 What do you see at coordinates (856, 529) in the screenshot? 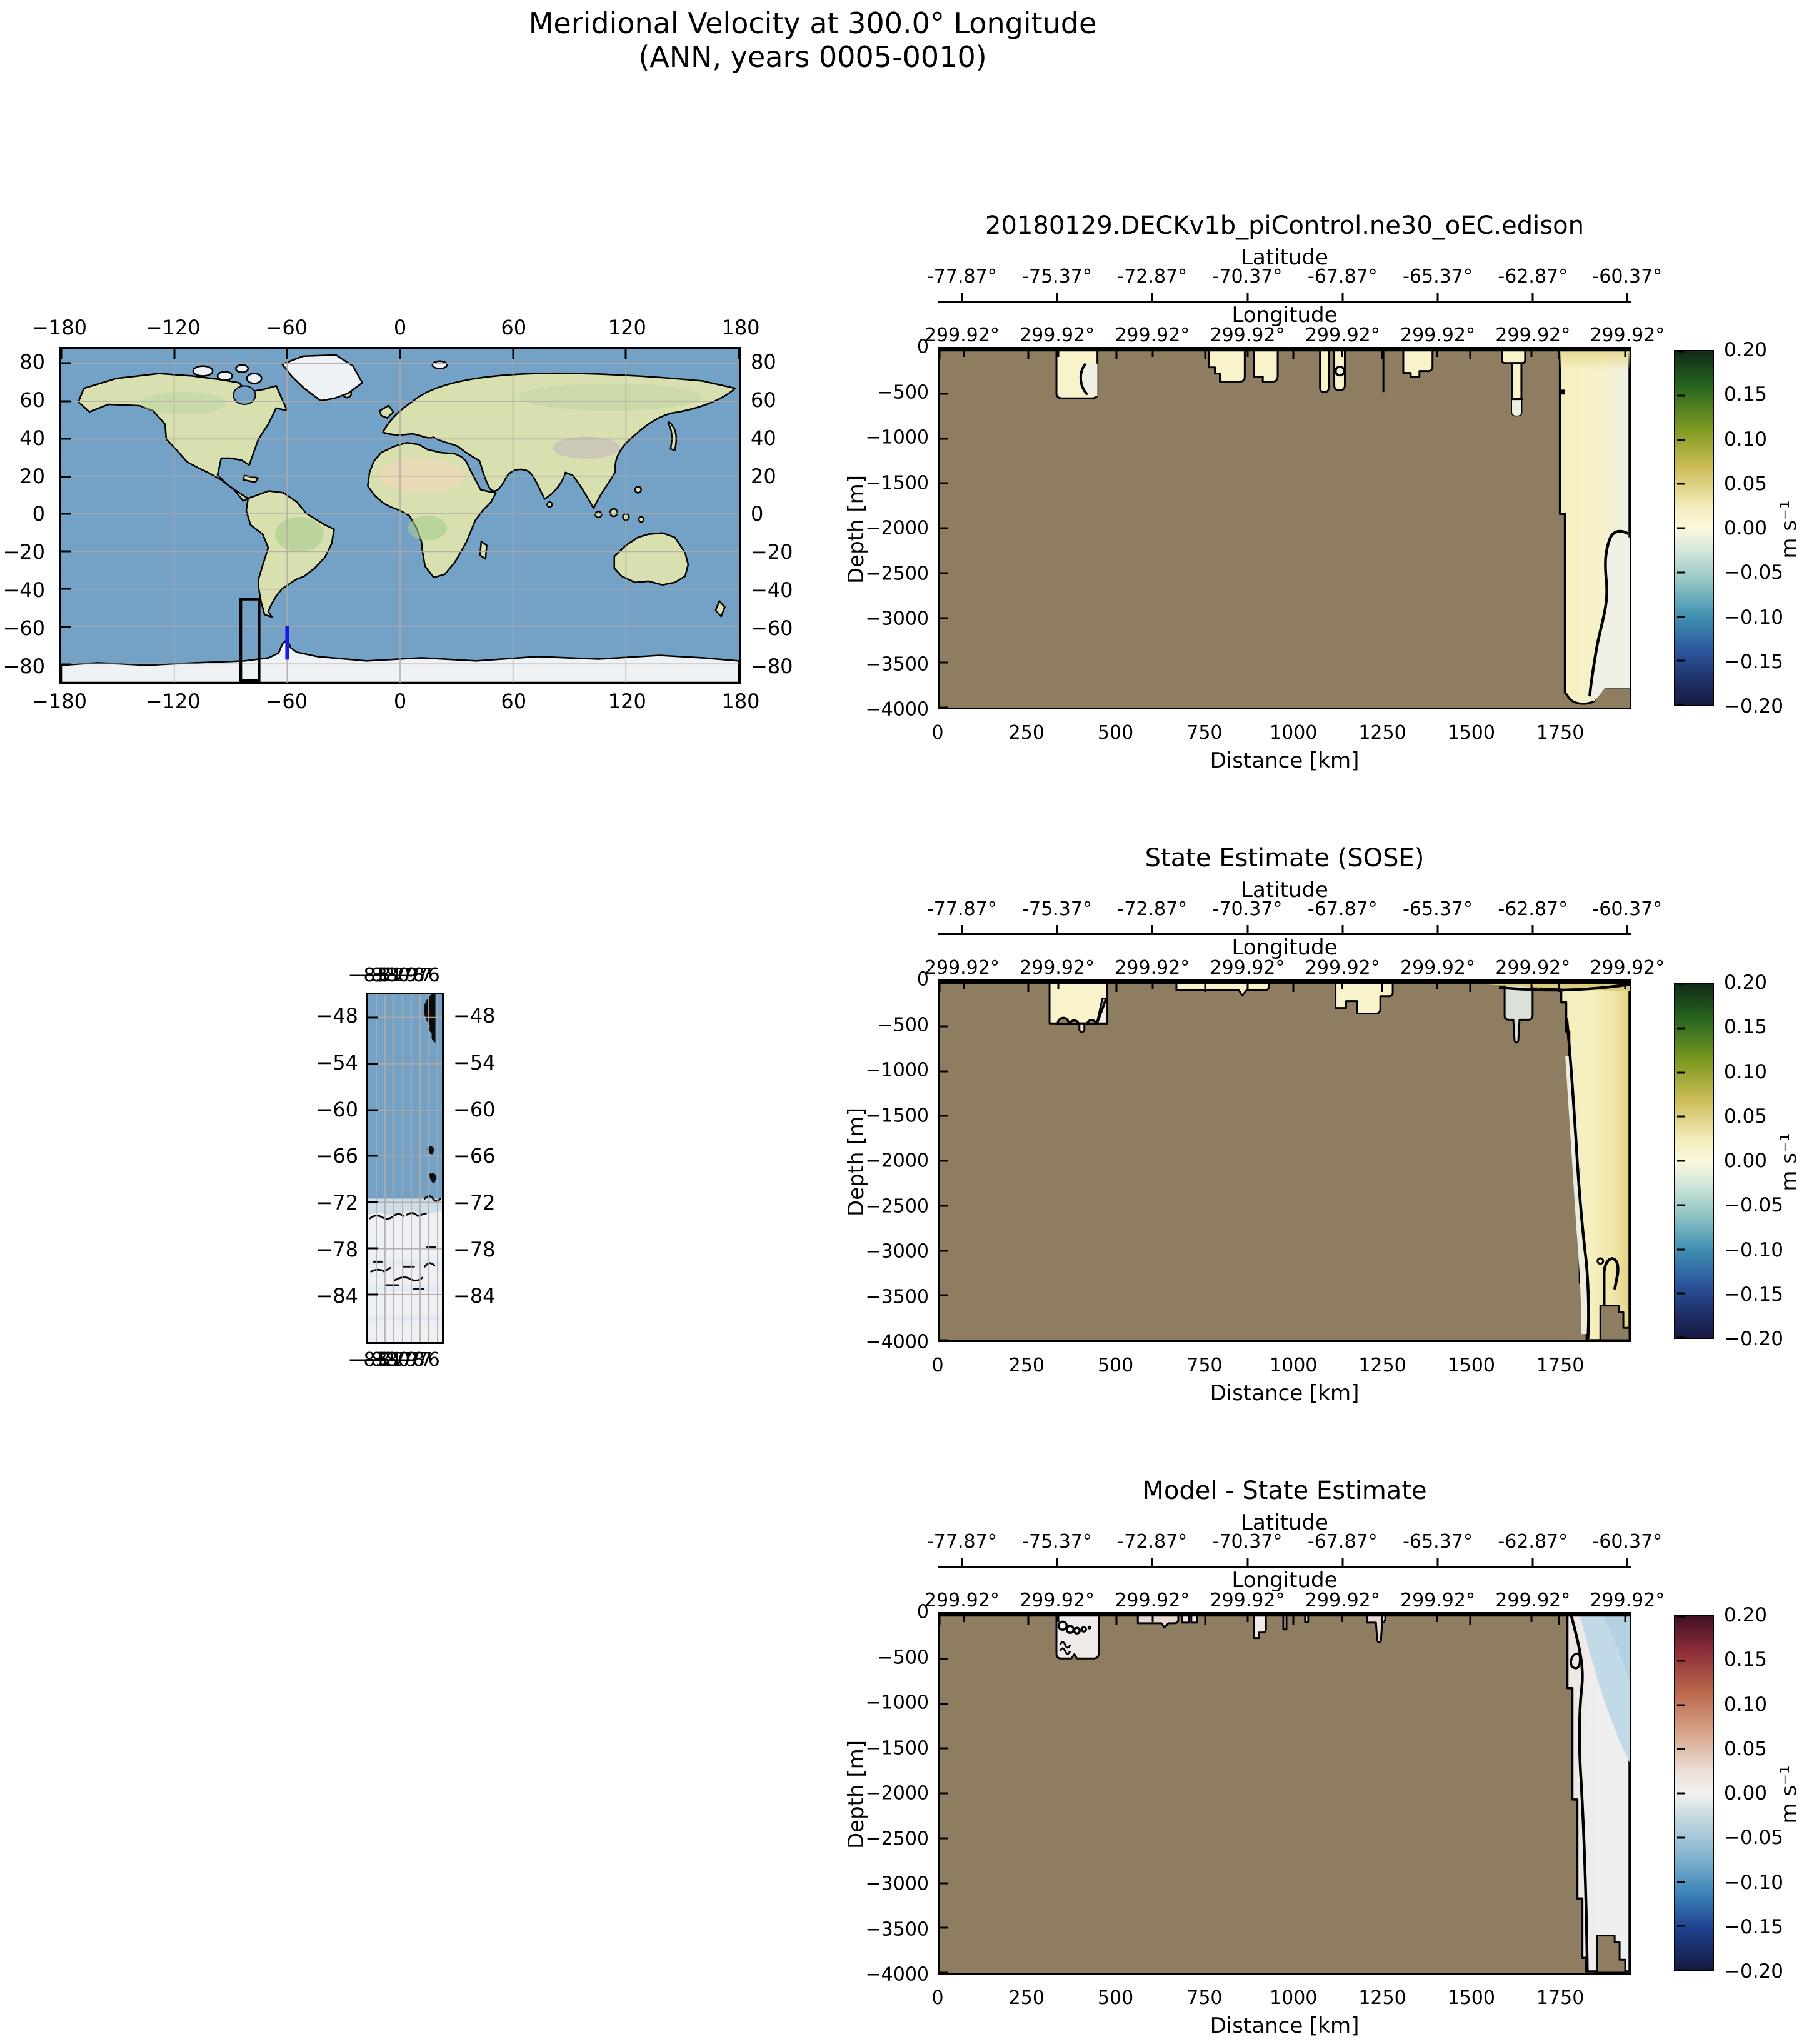
I see `panel1-depth-label: Depth [m]` at bounding box center [856, 529].